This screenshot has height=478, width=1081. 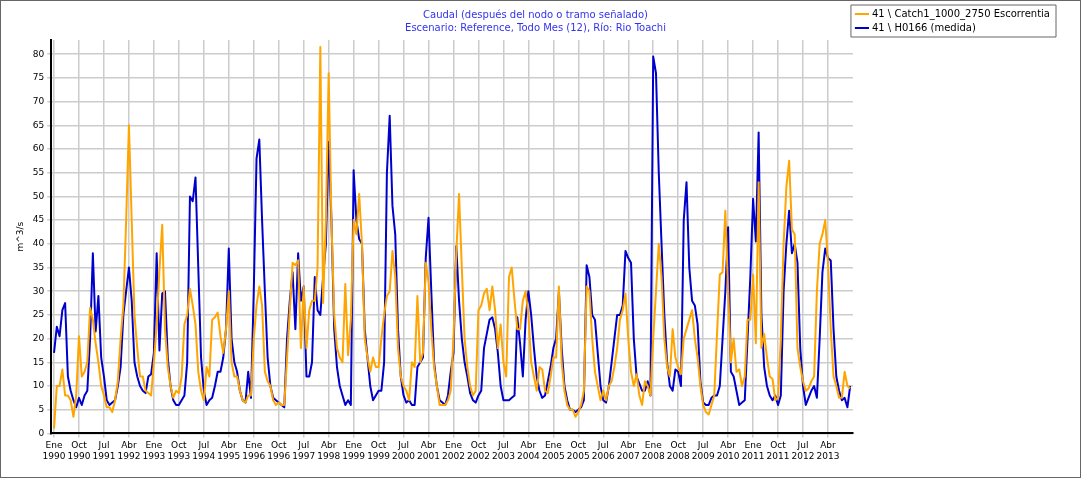 What do you see at coordinates (404, 450) in the screenshot?
I see `x-tick-label: Jul 2000` at bounding box center [404, 450].